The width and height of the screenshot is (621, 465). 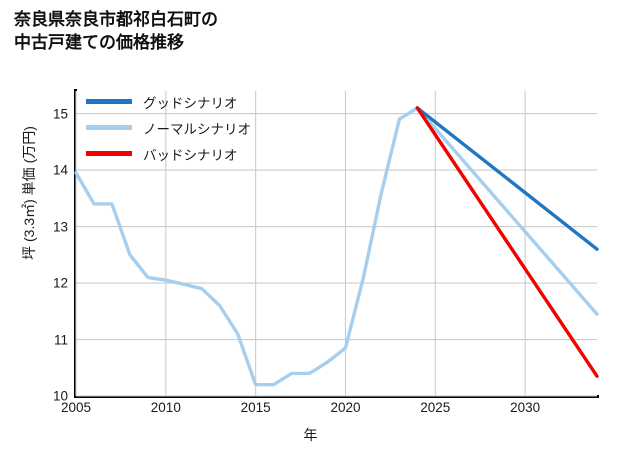 I want to click on page-title: 奈良県奈良市都祁白石町の 中古戸建ての価格推移, so click(x=116, y=31).